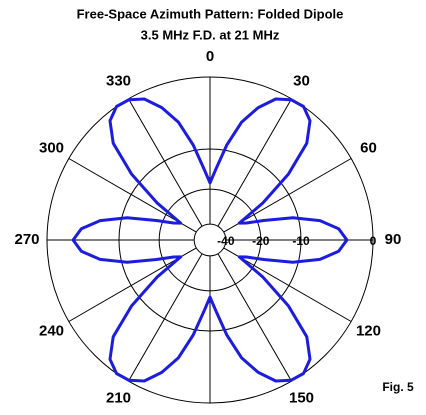 The width and height of the screenshot is (426, 415). Describe the element at coordinates (51, 330) in the screenshot. I see `angle-label: 240` at that location.